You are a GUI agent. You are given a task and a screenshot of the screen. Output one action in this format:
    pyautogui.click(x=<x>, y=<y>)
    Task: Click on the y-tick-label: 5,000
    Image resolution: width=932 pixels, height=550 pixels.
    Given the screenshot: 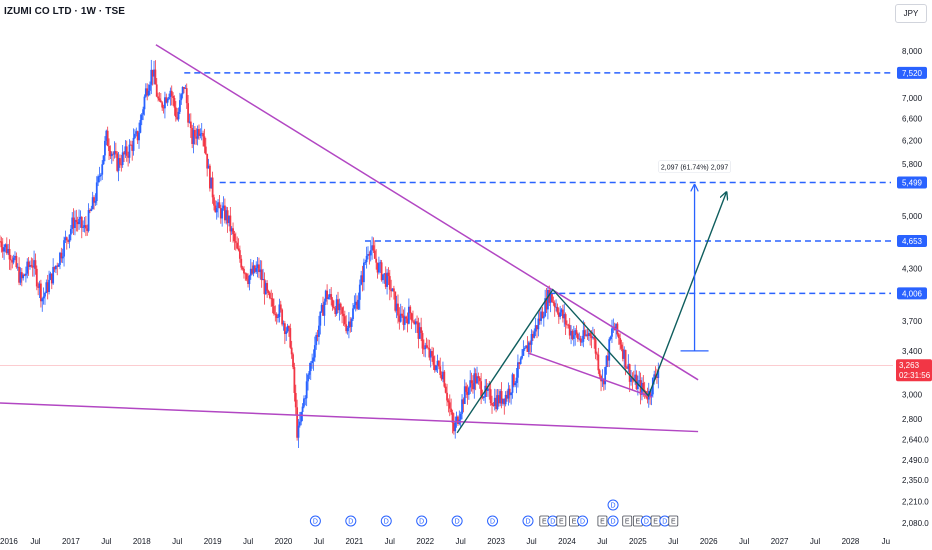 What is the action you would take?
    pyautogui.click(x=912, y=216)
    